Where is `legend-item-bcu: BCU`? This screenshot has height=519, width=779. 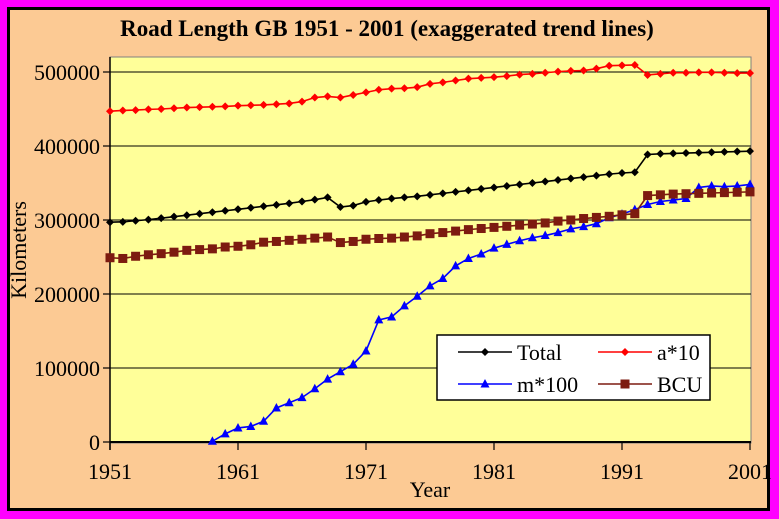 legend-item-bcu: BCU is located at coordinates (650, 384).